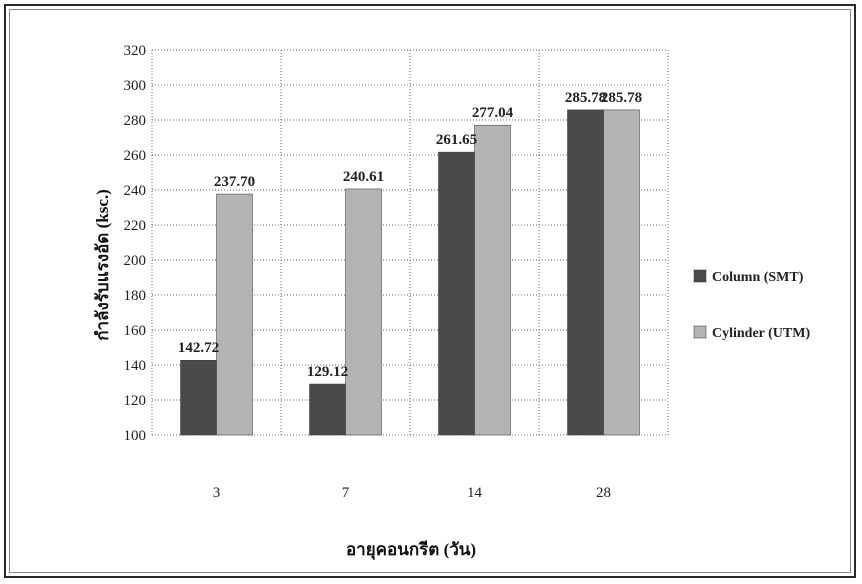  What do you see at coordinates (327, 372) in the screenshot?
I see `data-label: 129.12` at bounding box center [327, 372].